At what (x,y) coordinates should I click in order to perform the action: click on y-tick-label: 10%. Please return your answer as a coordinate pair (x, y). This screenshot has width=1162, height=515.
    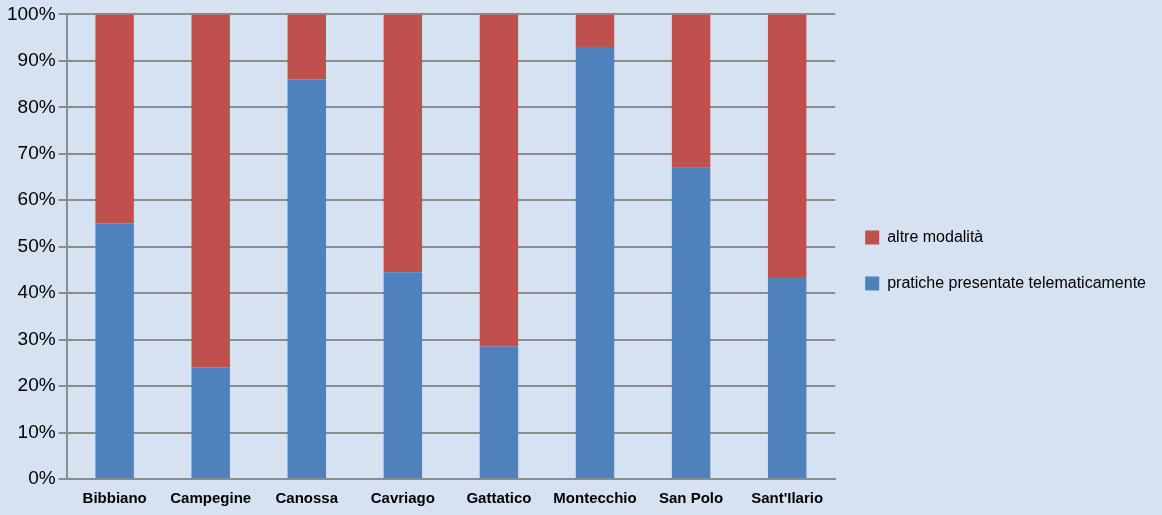
    Looking at the image, I should click on (36, 431).